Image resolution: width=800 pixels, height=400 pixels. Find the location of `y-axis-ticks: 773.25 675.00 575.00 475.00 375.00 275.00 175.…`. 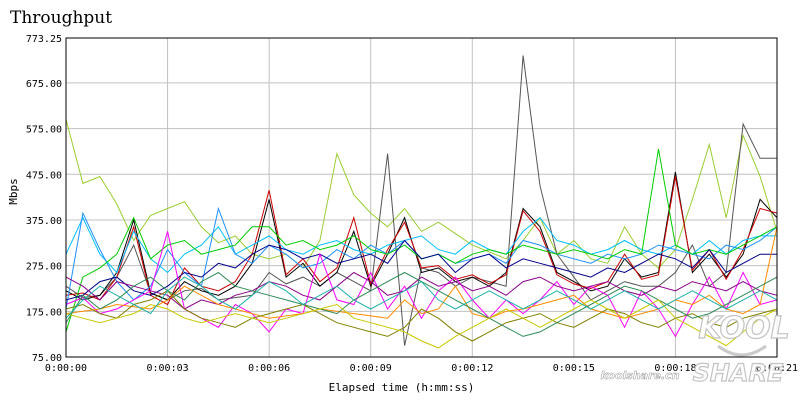

y-axis-ticks: 773.25 675.00 575.00 475.00 375.00 275.00 175.… is located at coordinates (44, 199).